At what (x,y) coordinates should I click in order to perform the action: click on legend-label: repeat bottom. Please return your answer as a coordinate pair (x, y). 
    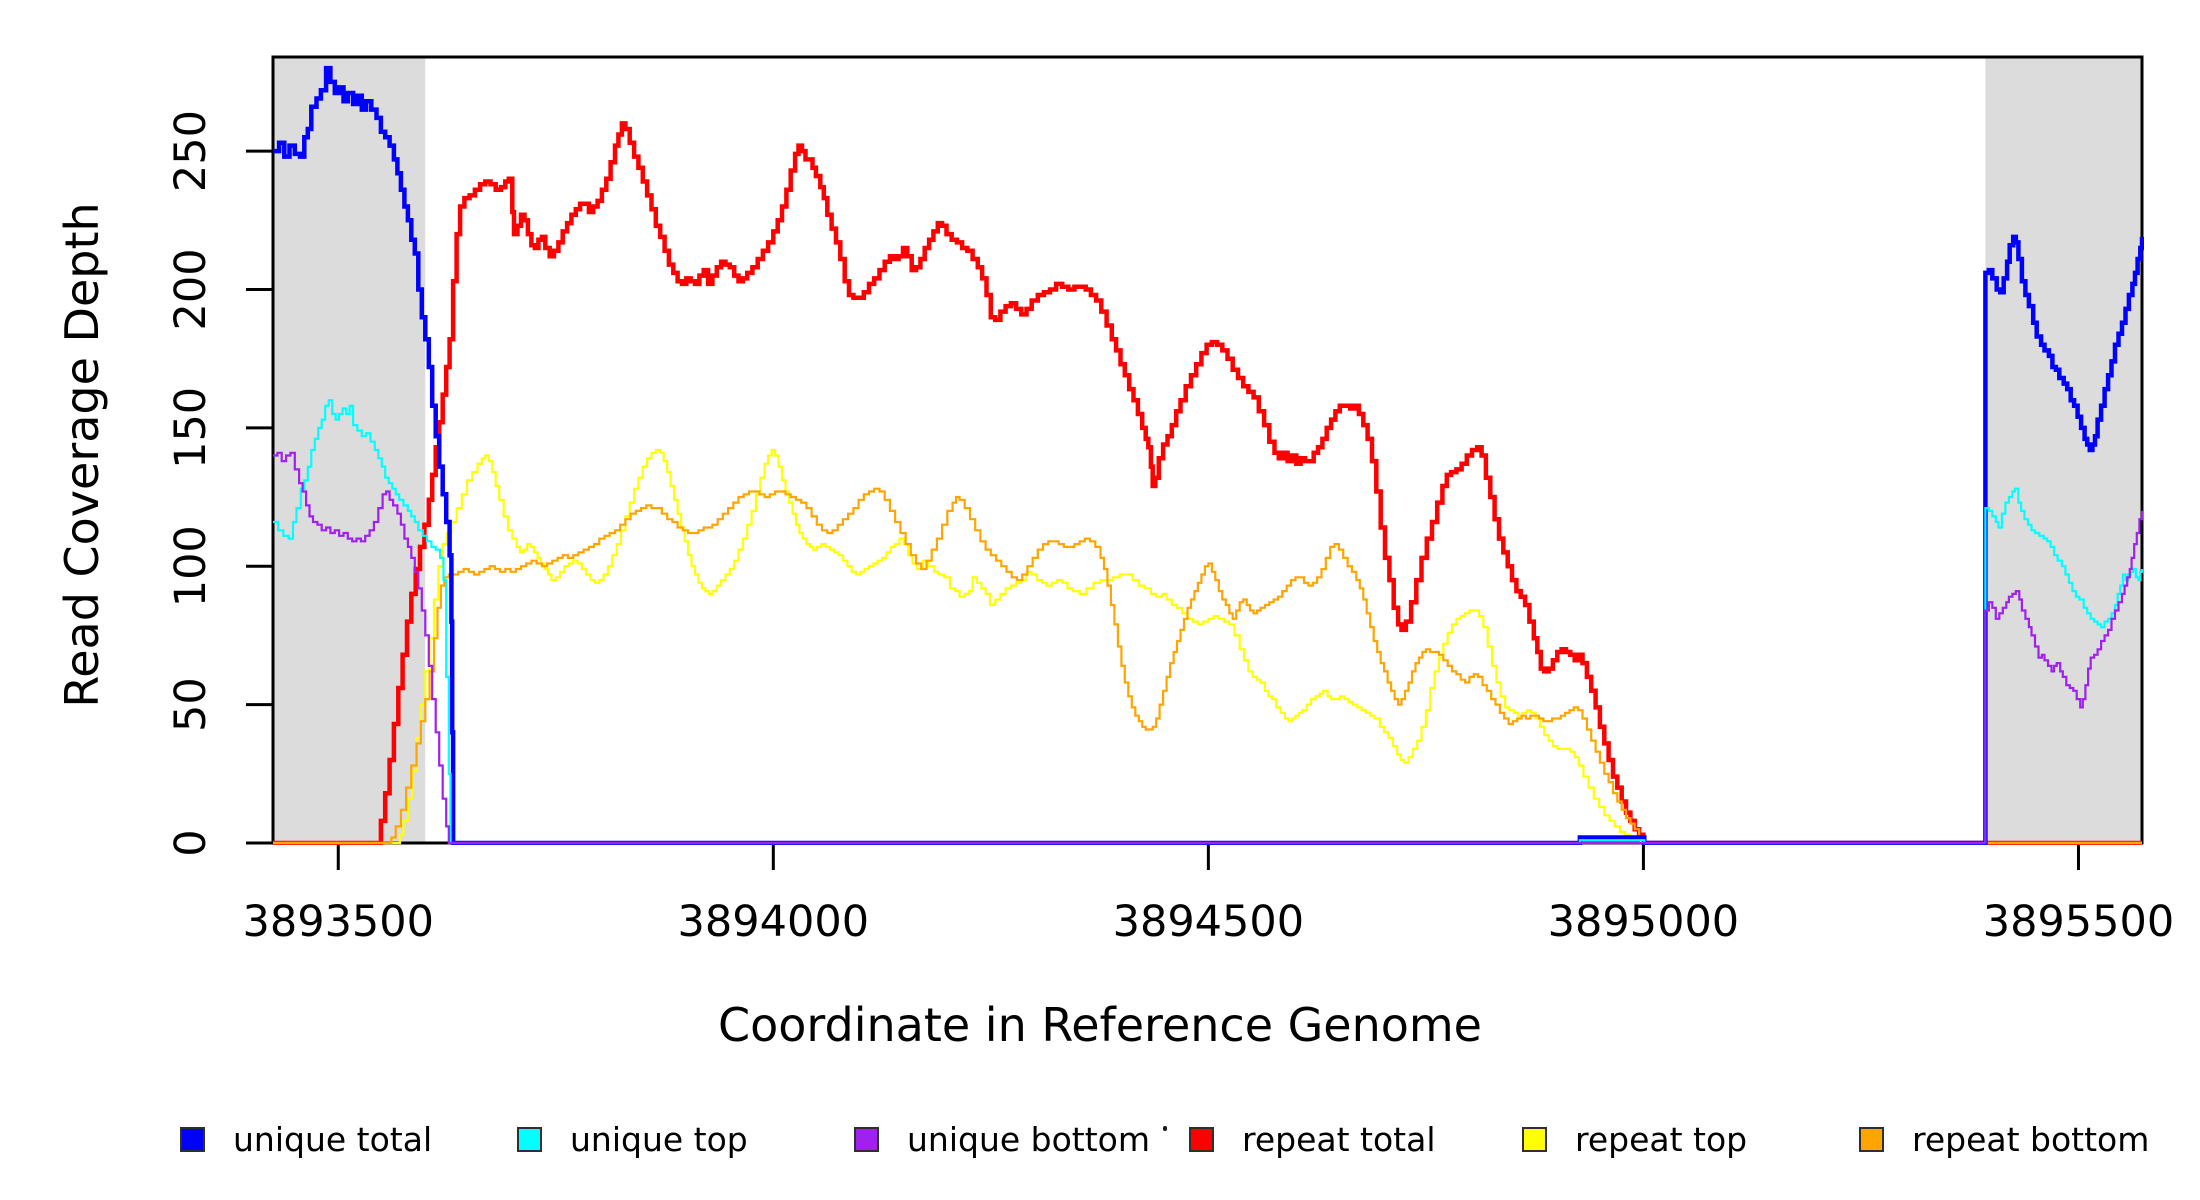
    Looking at the image, I should click on (2031, 1139).